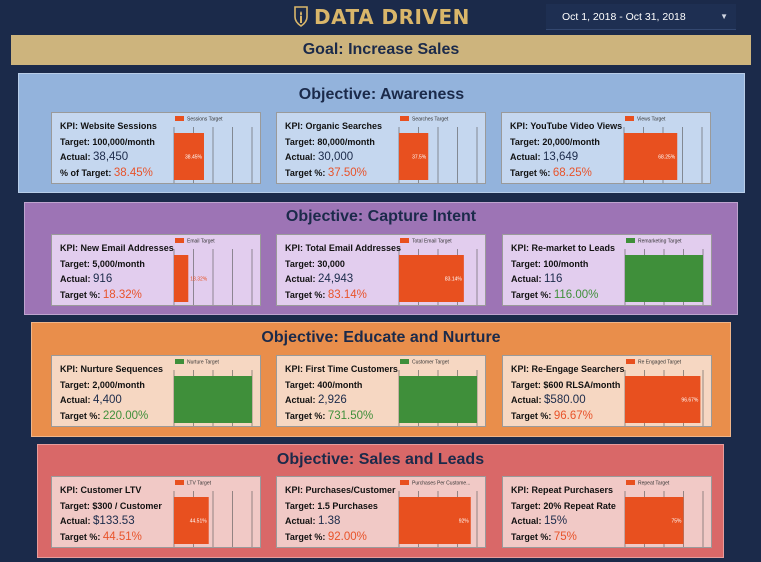 The height and width of the screenshot is (562, 761). I want to click on bar-value-label: 37.5%, so click(419, 158).